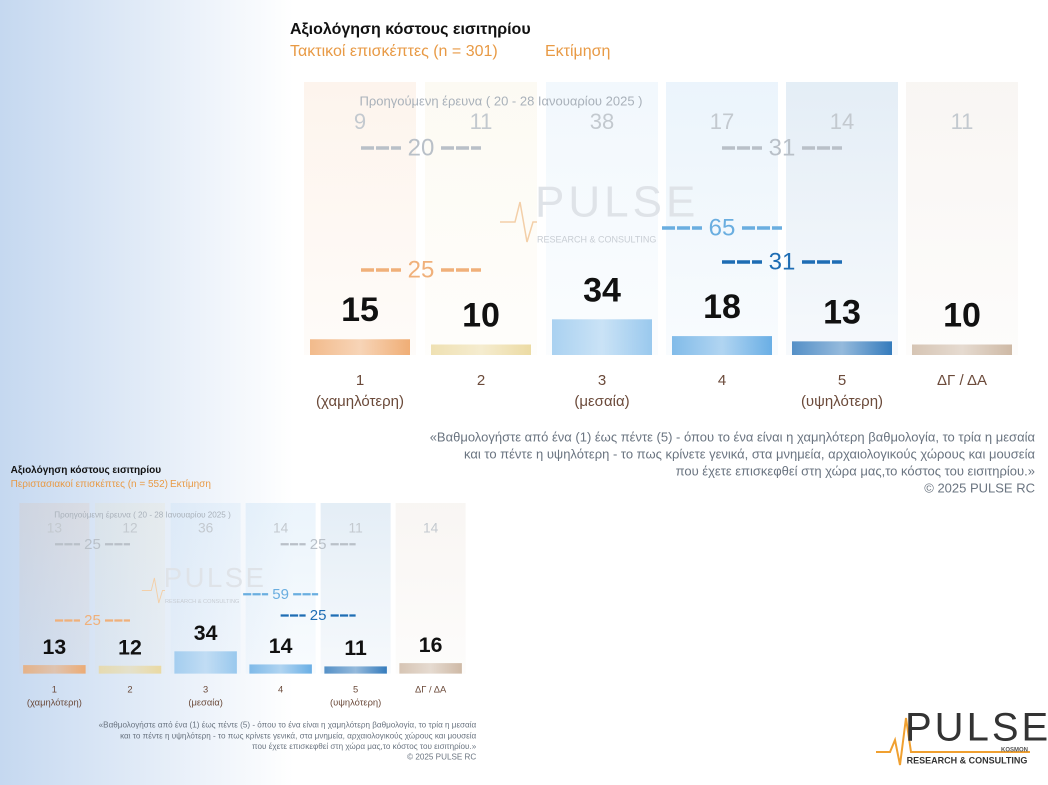 This screenshot has width=1048, height=785. Describe the element at coordinates (129, 527) in the screenshot. I see `previous-value: 12` at that location.